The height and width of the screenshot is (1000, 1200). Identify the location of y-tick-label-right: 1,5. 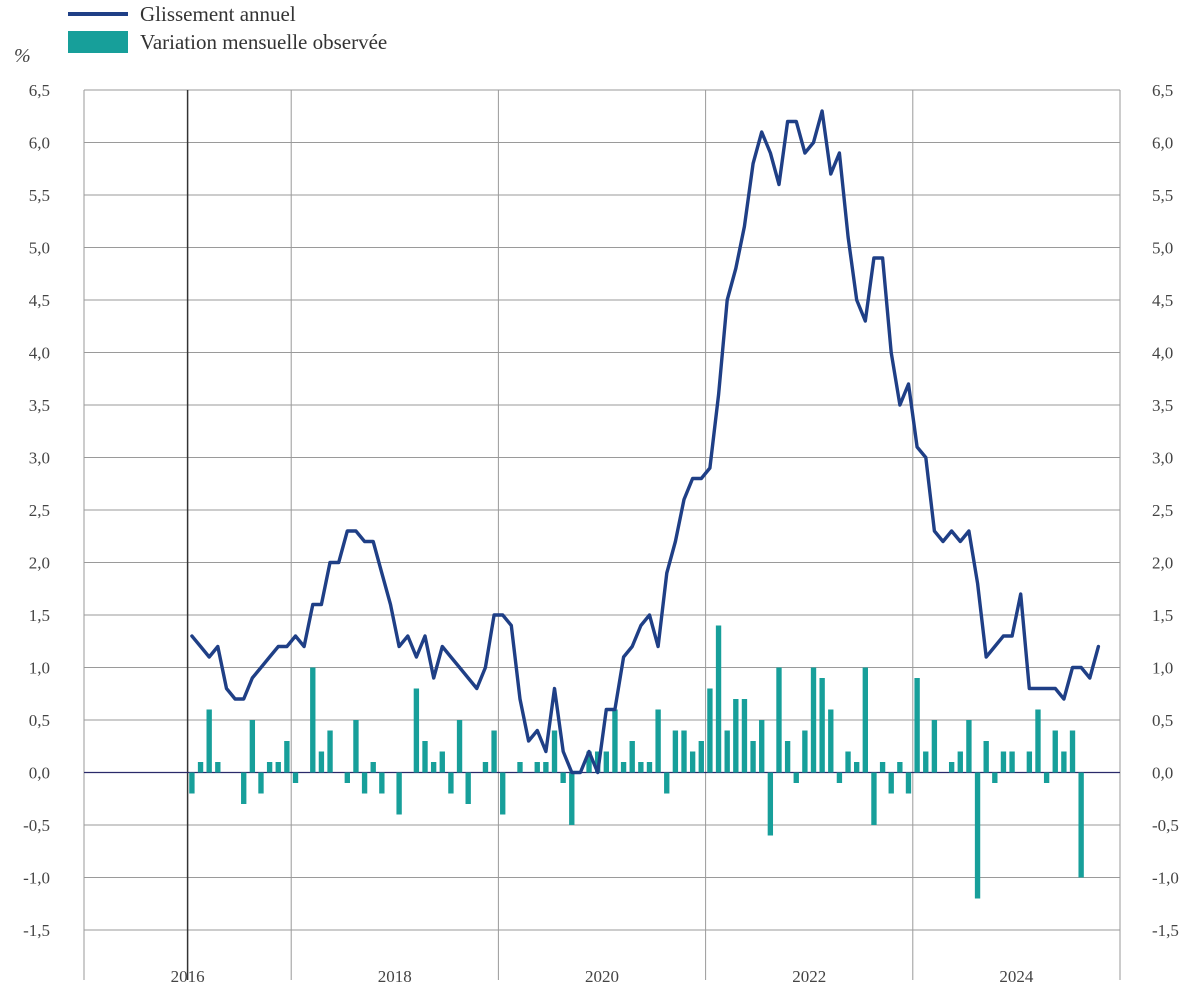
(1162, 615).